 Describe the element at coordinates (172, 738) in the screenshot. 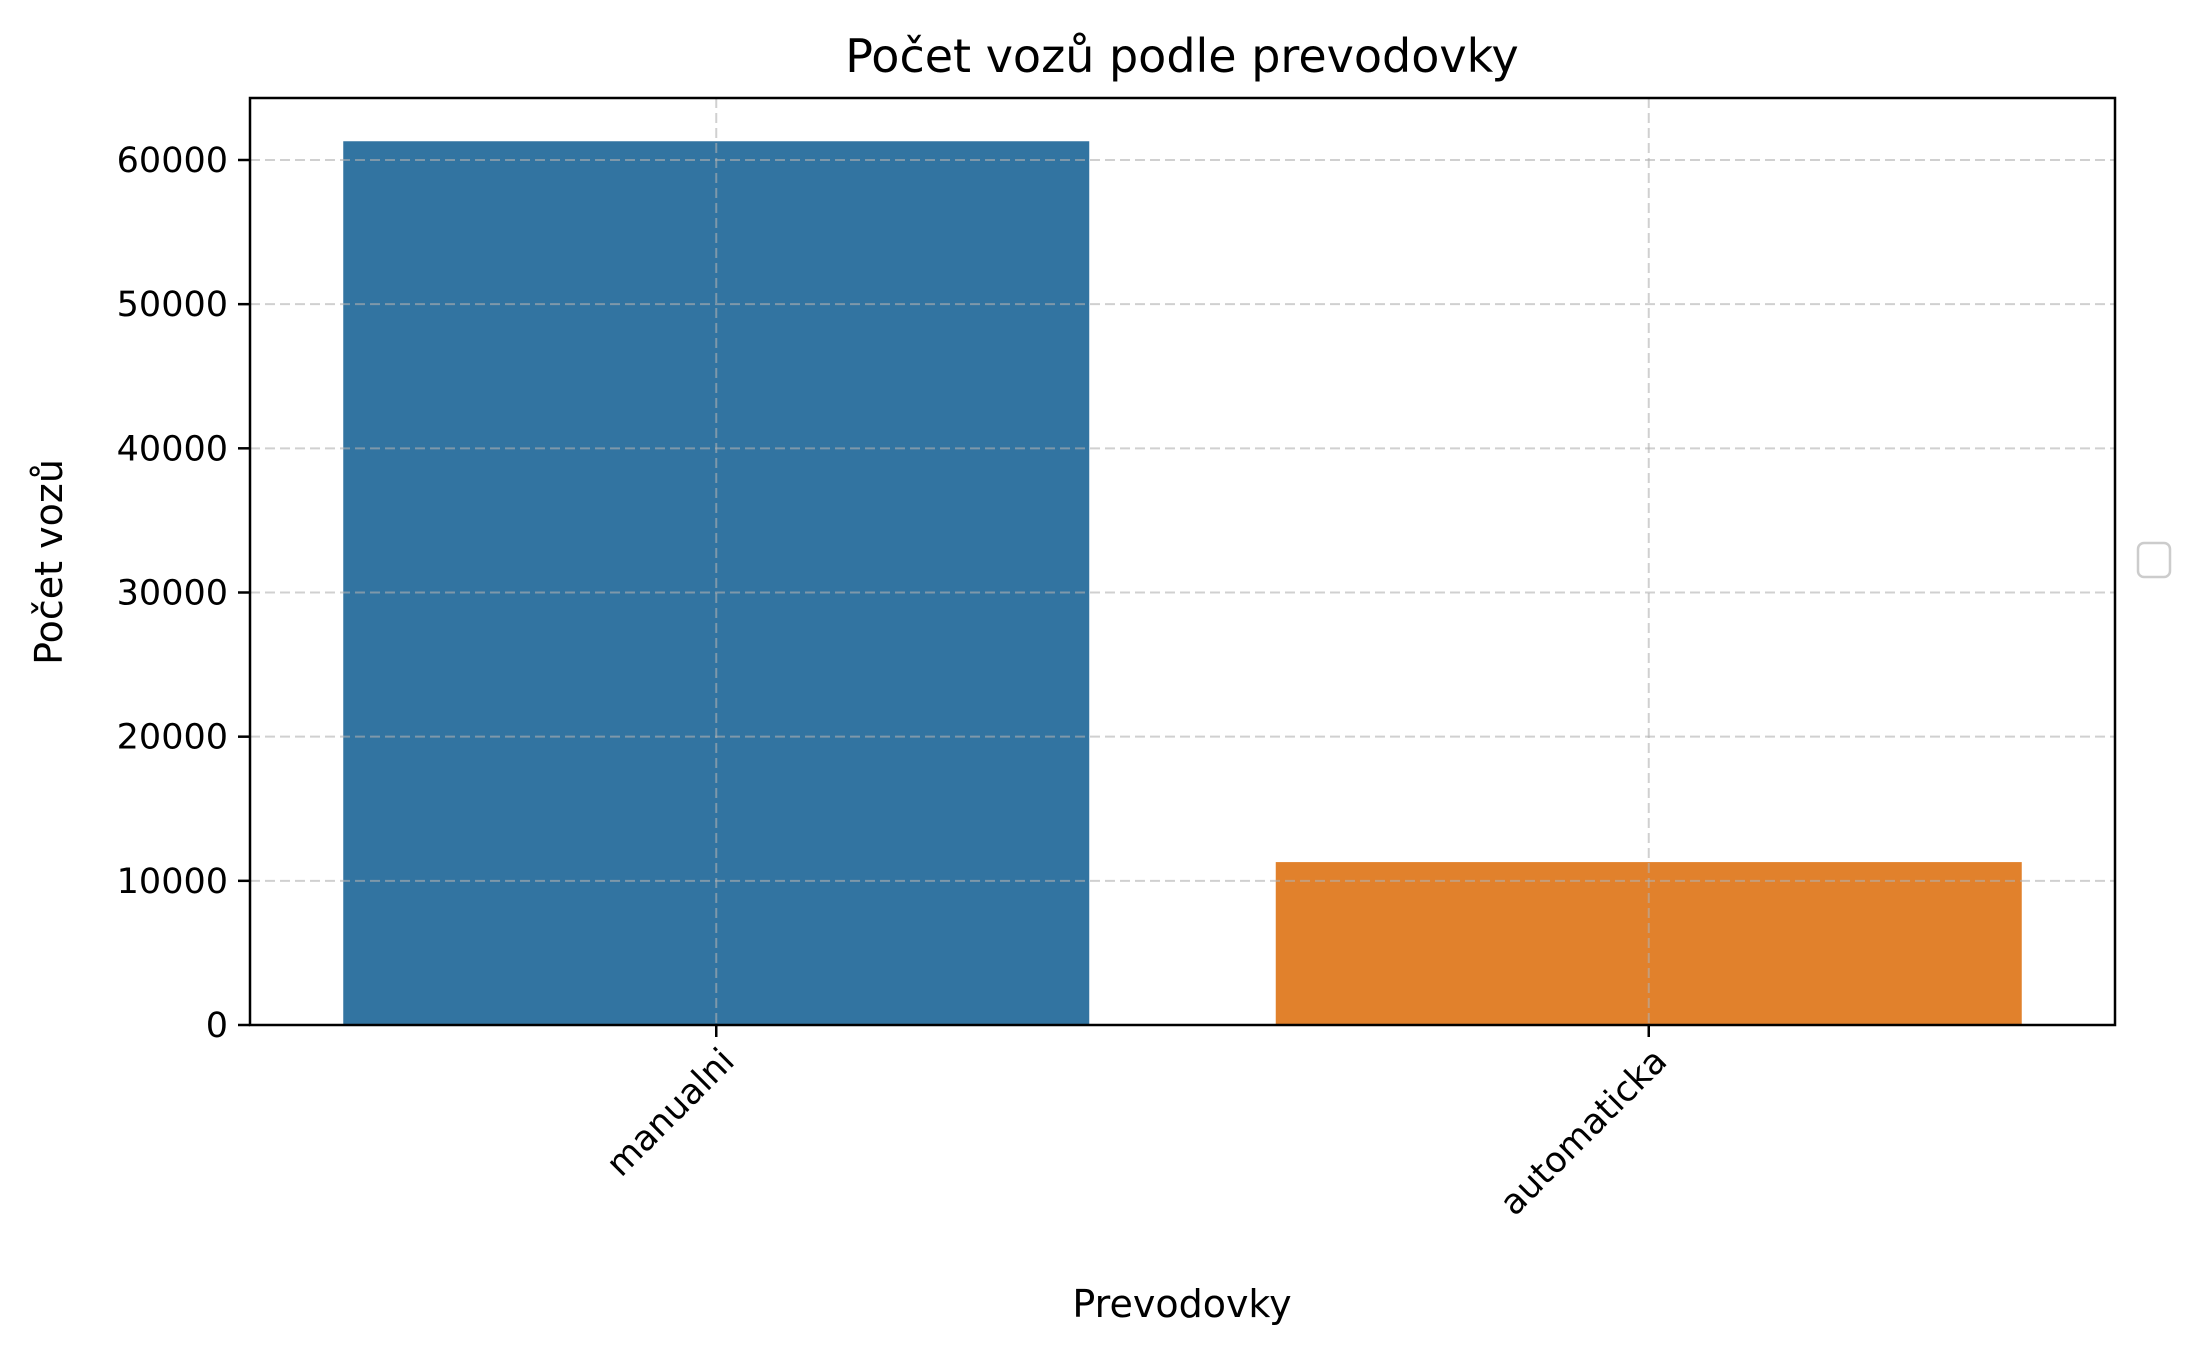

I see `y-tick-label: 20000` at that location.